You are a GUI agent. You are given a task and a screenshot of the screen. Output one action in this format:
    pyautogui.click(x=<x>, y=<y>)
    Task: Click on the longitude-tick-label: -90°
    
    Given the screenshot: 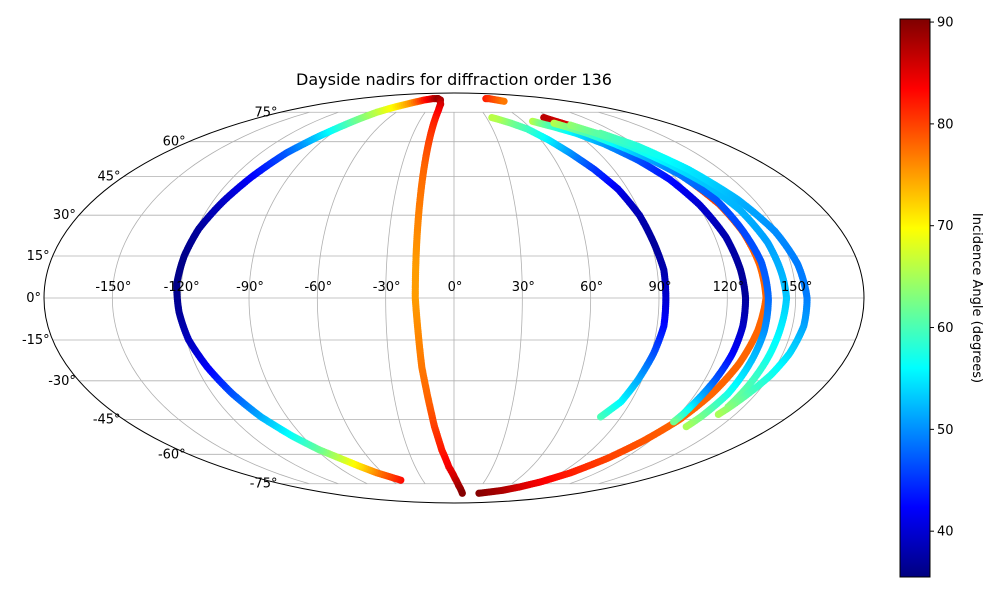 What is the action you would take?
    pyautogui.click(x=250, y=287)
    